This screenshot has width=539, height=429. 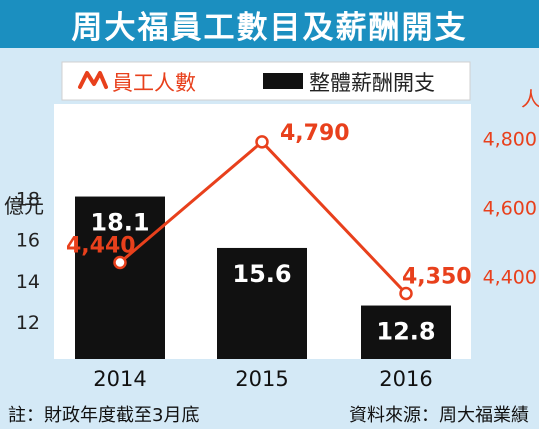 I want to click on footer-source: 資料來源：周大福業績, so click(x=439, y=415).